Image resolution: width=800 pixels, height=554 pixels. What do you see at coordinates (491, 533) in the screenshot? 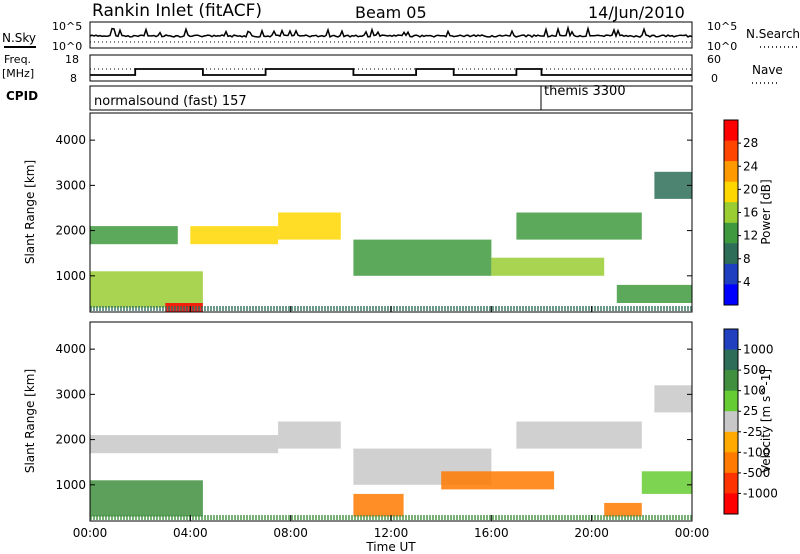
I see `x-tick-label: 16:00` at bounding box center [491, 533].